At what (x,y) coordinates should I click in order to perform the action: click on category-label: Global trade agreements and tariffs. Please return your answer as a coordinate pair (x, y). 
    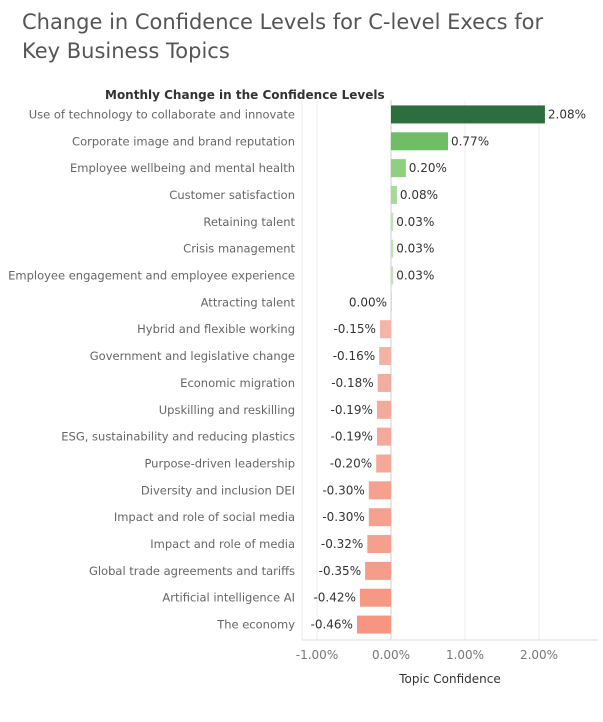
    Looking at the image, I should click on (192, 571).